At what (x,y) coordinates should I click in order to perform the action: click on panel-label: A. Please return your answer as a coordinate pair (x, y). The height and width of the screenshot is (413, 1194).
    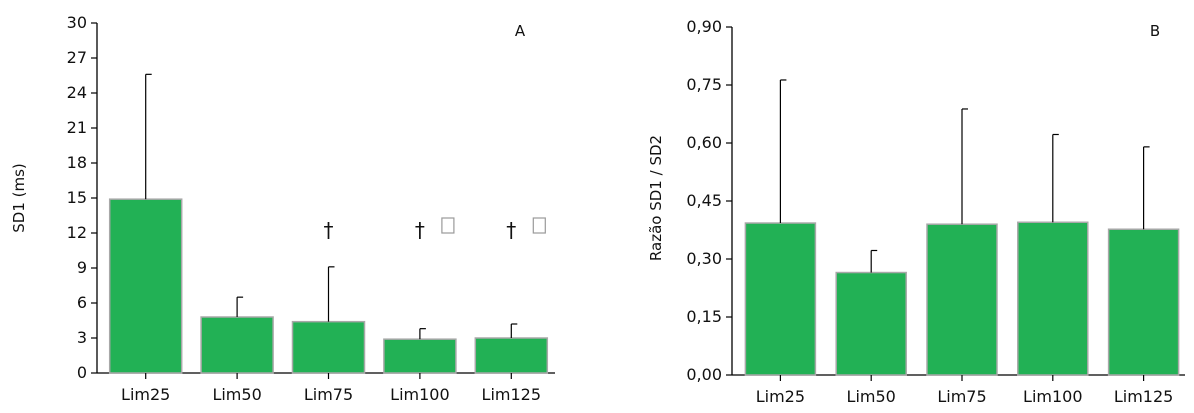
    Looking at the image, I should click on (520, 31).